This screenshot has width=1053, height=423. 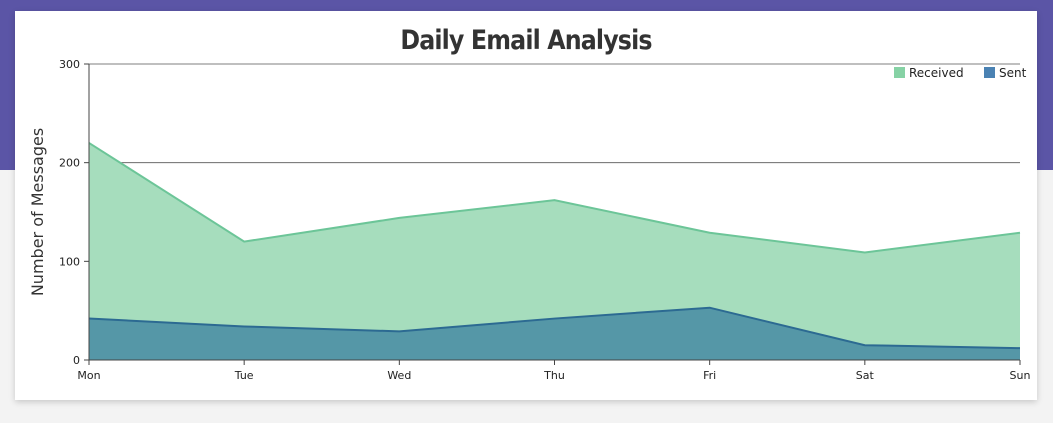 I want to click on x-tick-label: Tue, so click(x=244, y=375).